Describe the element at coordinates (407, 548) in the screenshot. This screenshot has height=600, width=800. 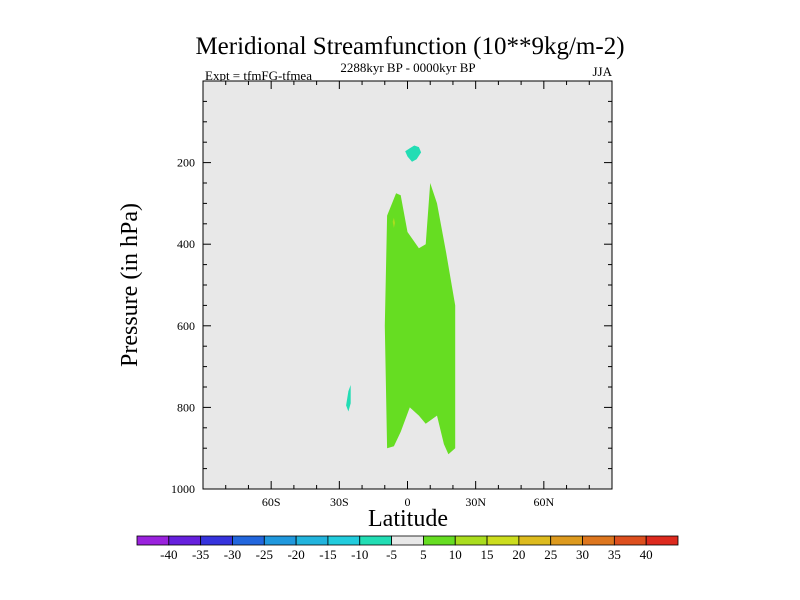
I see `colorbar: -40 -35 -30 -25 -20 -15 -10 -5 5 10 15 20 25 30 35 40` at that location.